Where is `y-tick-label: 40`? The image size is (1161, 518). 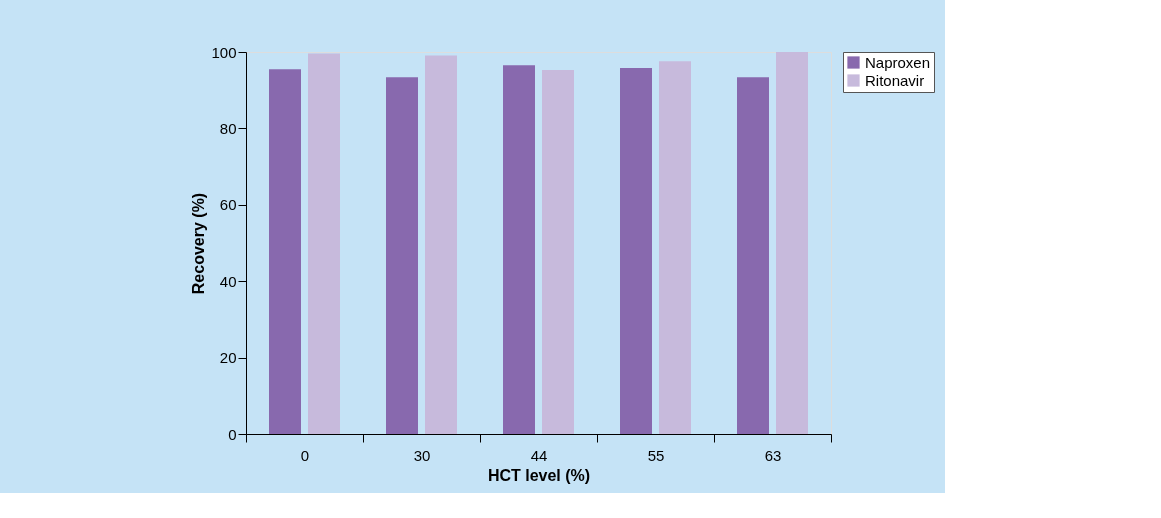 y-tick-label: 40 is located at coordinates (228, 281).